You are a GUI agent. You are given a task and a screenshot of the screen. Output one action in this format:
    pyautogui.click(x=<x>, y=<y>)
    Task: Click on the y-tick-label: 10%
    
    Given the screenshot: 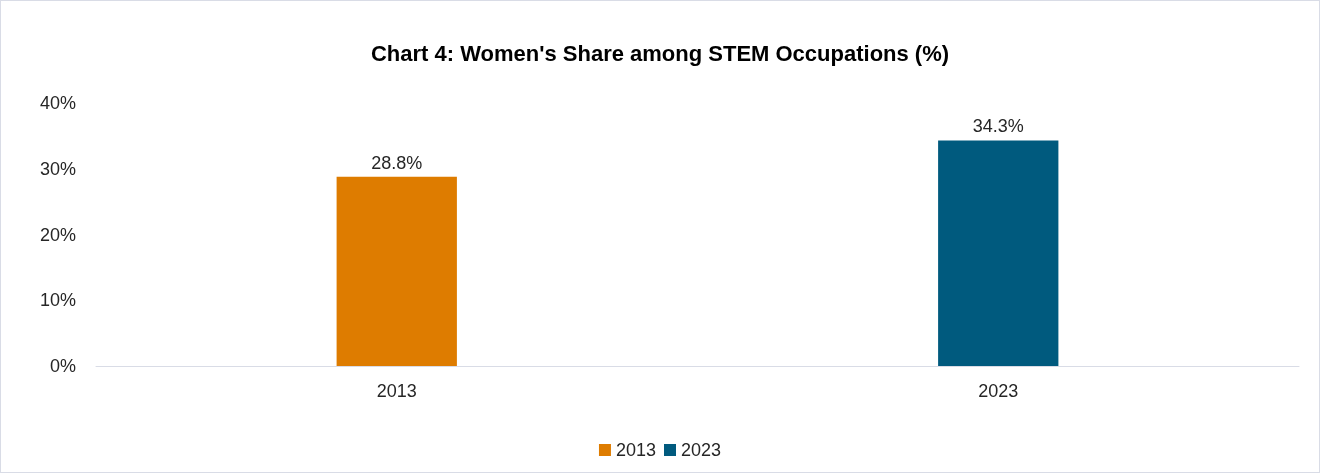 What is the action you would take?
    pyautogui.click(x=57, y=300)
    